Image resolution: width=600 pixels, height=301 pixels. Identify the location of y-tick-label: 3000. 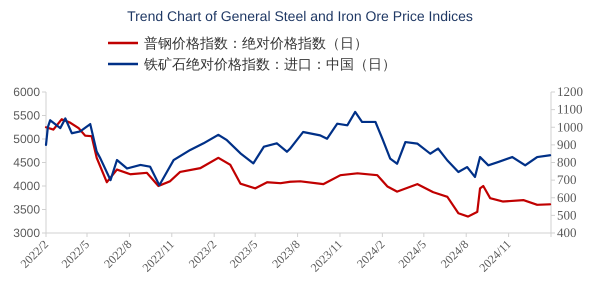
(26, 233).